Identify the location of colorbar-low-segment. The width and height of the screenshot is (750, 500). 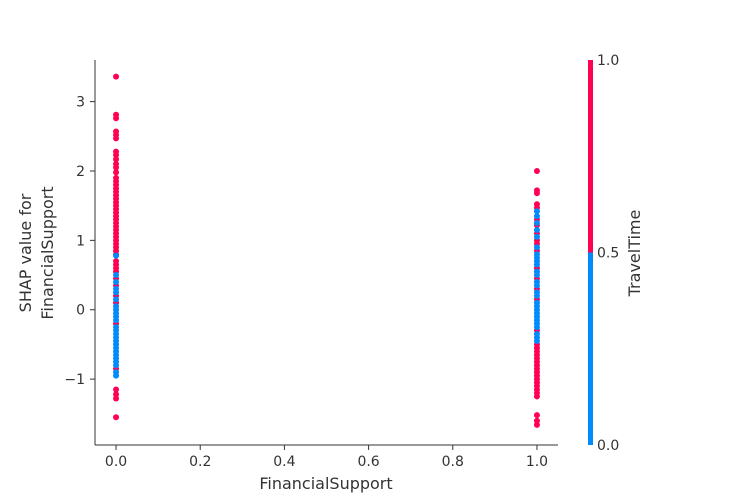
(590, 348).